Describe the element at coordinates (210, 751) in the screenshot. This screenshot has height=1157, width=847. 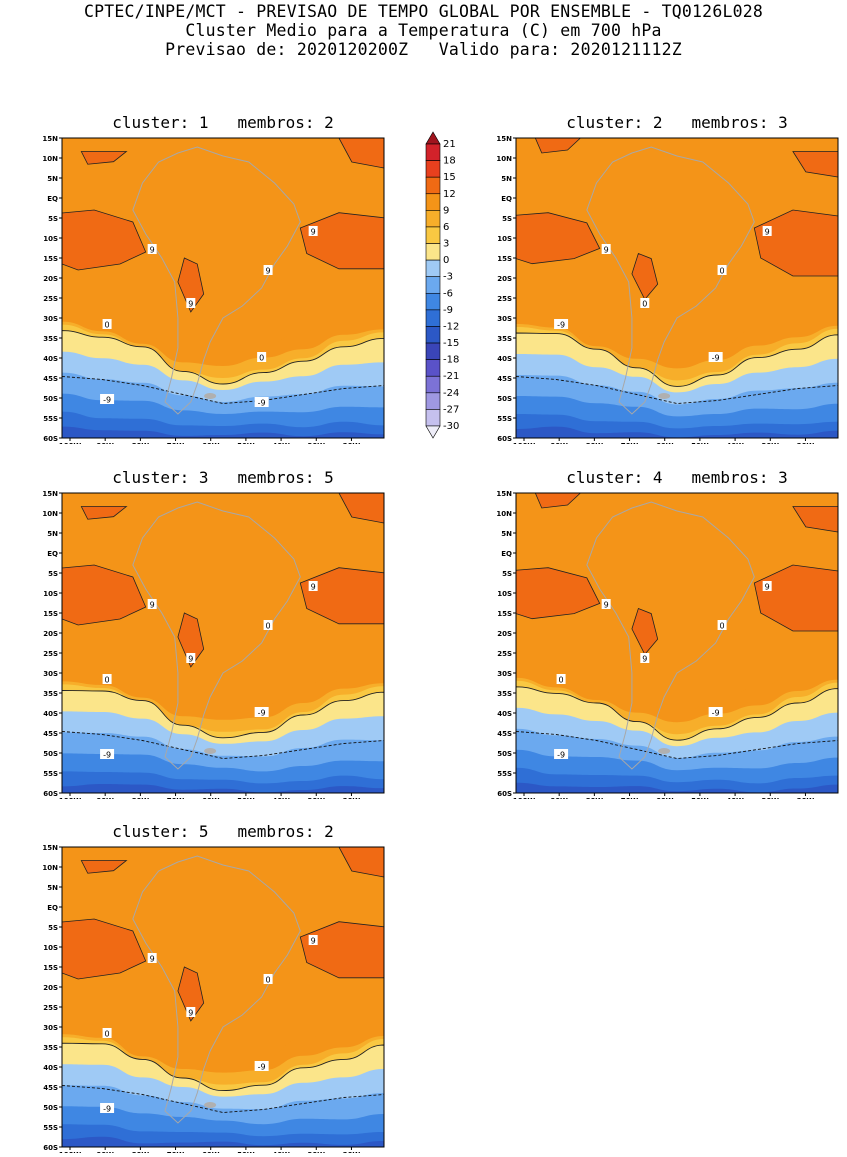
I see `island` at that location.